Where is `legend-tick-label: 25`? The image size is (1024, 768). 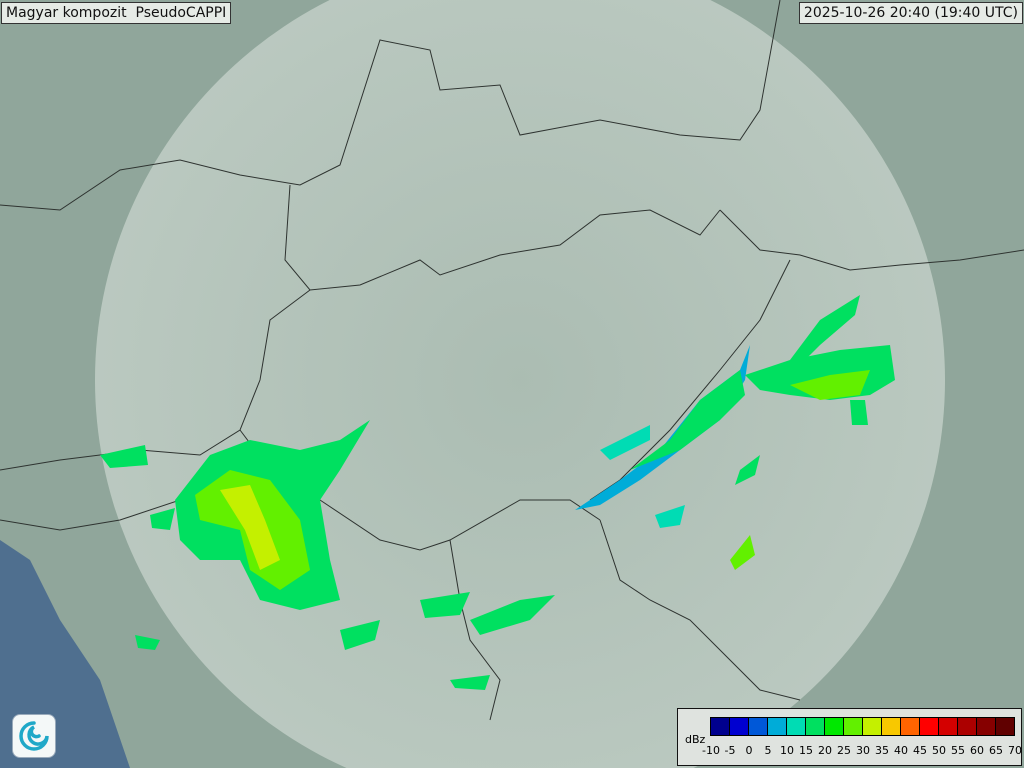 legend-tick-label: 25 is located at coordinates (844, 750).